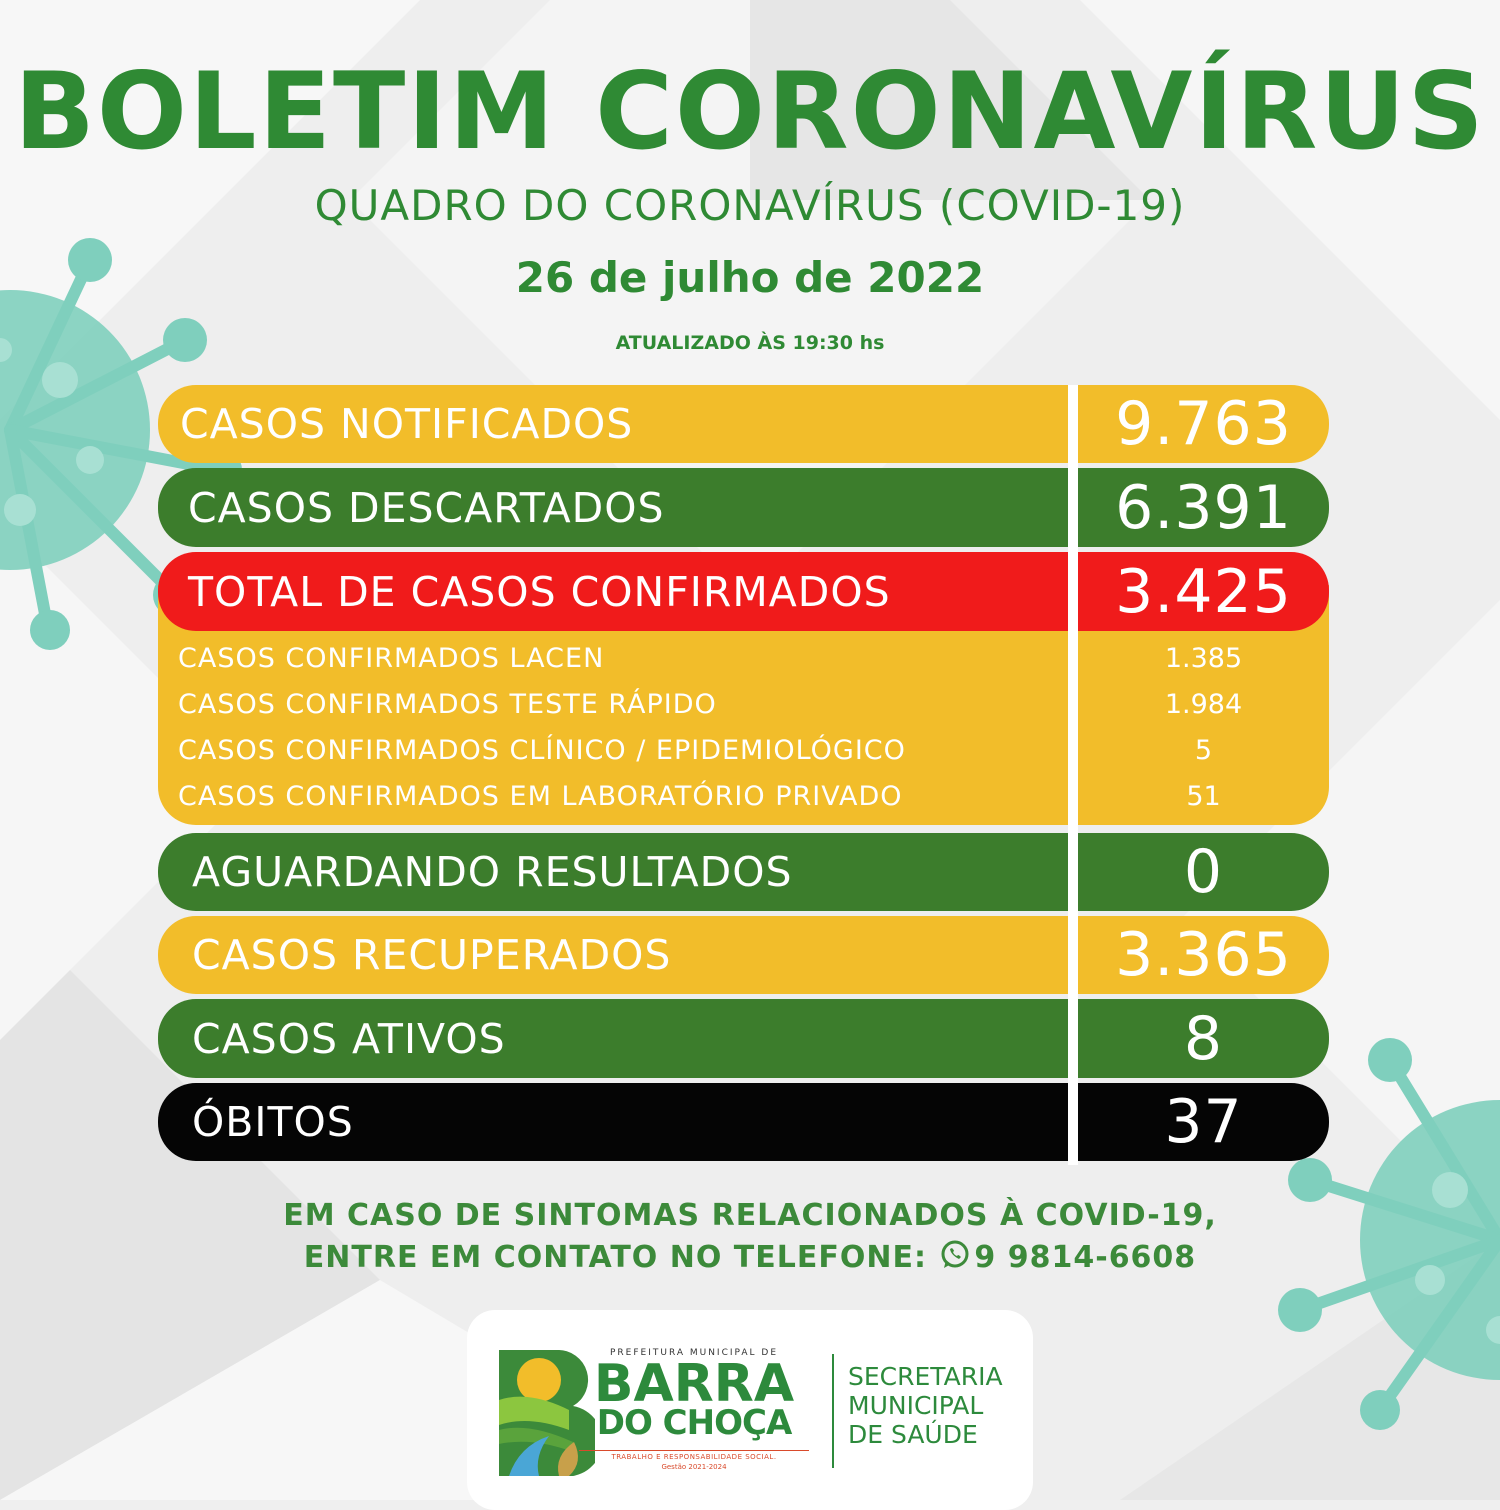 The width and height of the screenshot is (1500, 1510). I want to click on logo-tagline: TRABALHO E RESPONSABILIDADE SOCIAL., so click(694, 1455).